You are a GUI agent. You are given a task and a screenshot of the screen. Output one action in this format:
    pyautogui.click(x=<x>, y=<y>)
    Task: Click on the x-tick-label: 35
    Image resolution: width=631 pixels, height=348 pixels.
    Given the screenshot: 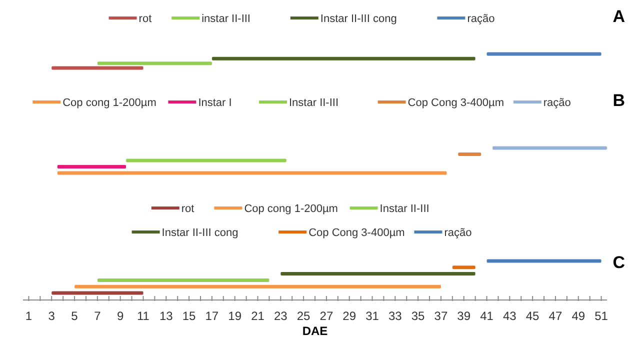 What is the action you would take?
    pyautogui.click(x=418, y=316)
    